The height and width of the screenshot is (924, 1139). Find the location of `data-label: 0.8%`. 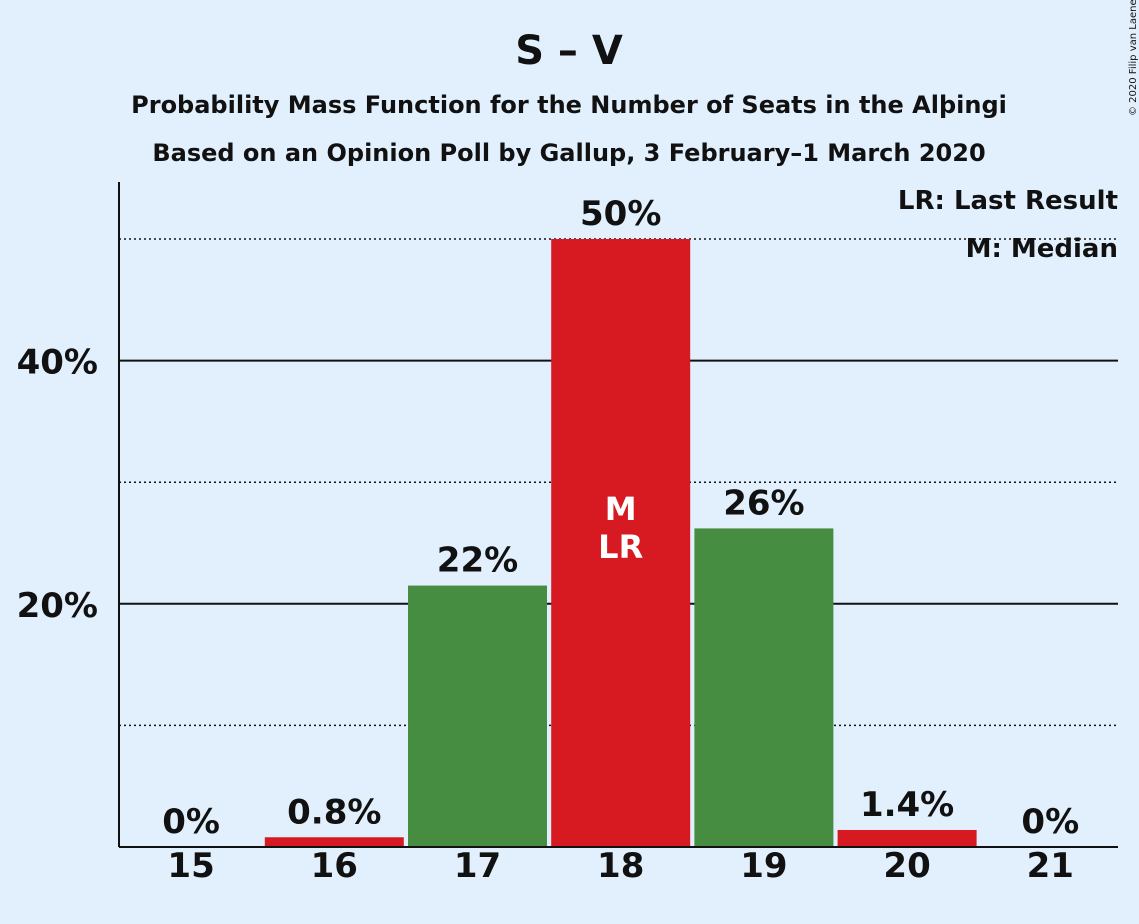

data-label: 0.8% is located at coordinates (334, 812).